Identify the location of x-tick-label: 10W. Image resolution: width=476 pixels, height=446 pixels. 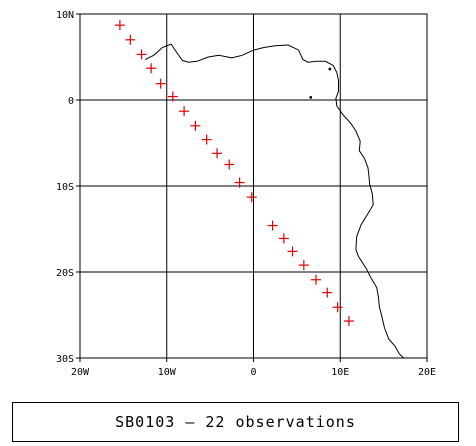
(167, 372).